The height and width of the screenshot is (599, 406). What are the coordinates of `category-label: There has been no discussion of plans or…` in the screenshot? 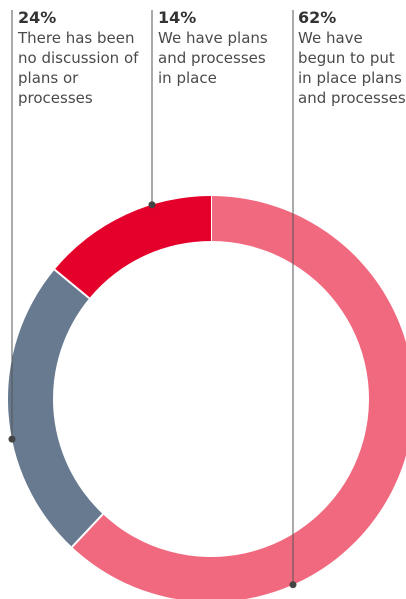 It's located at (78, 68).